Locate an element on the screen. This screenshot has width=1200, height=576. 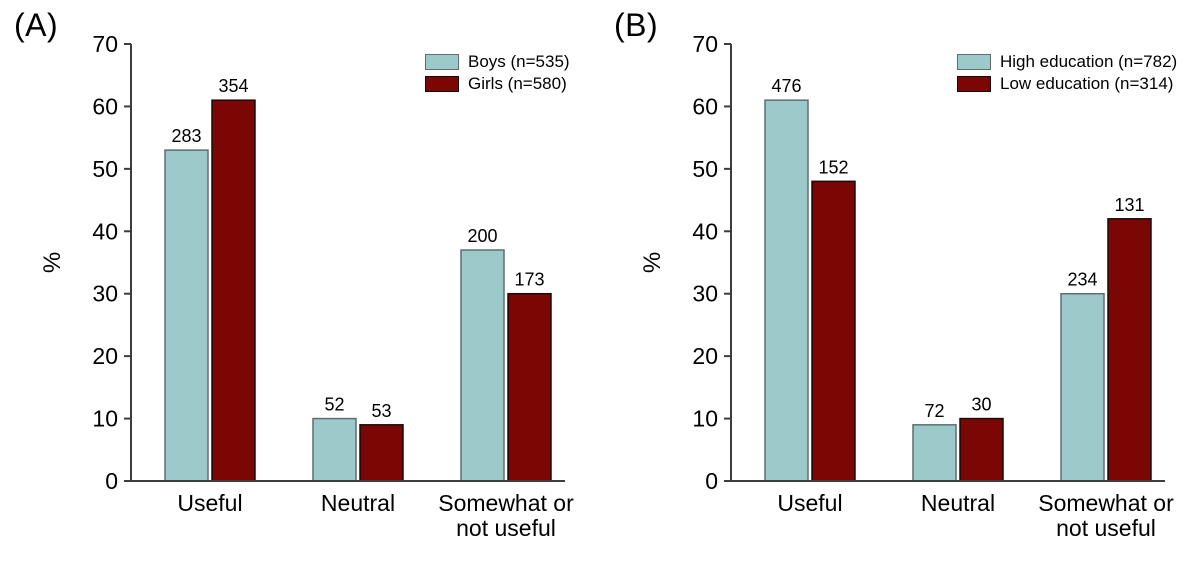
bar-value-label: 200 is located at coordinates (482, 236).